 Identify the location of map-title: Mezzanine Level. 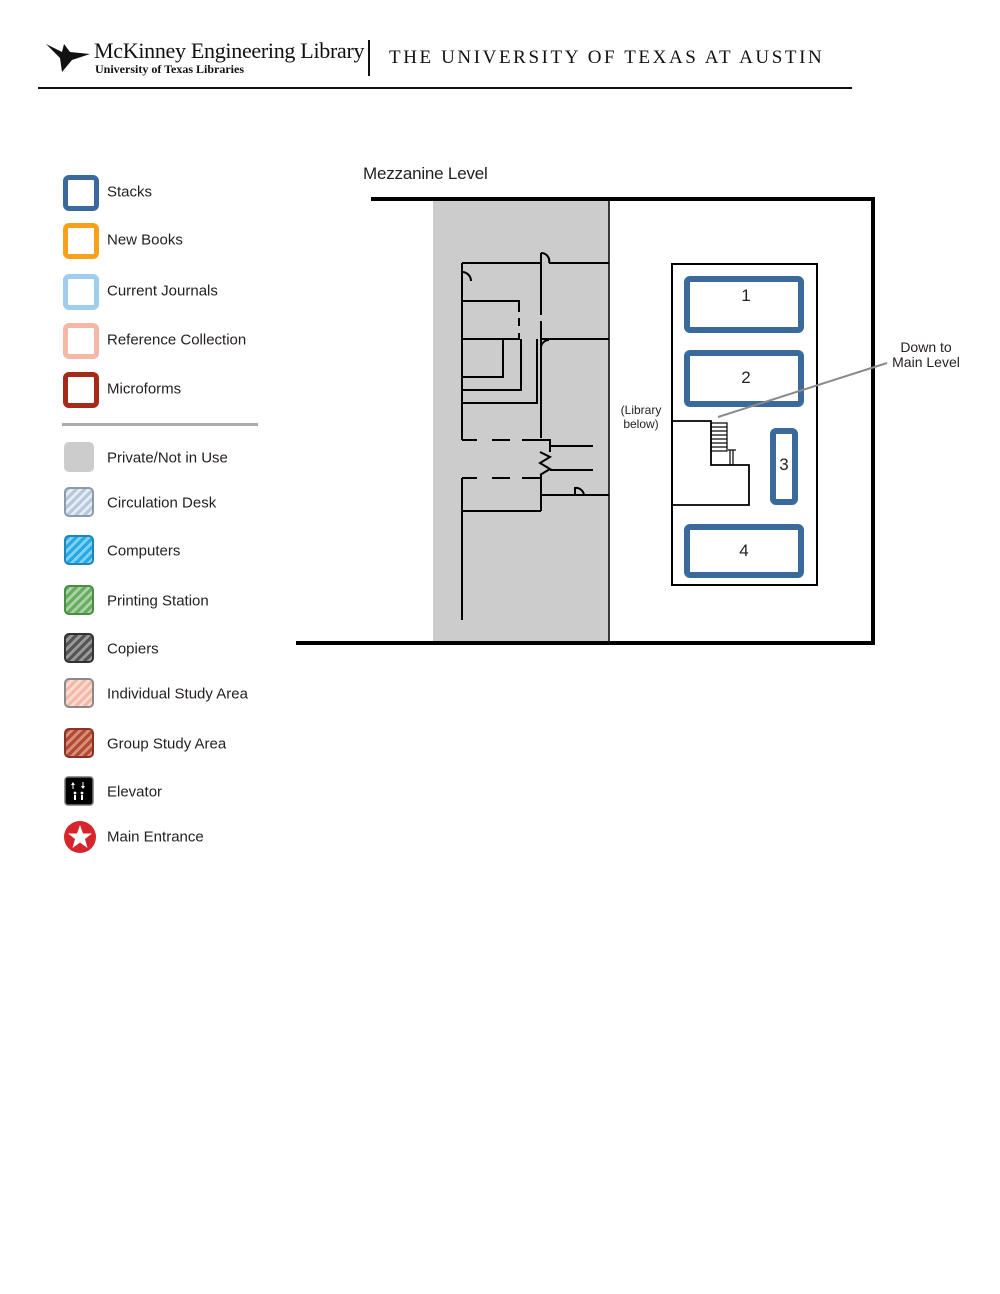
(425, 173).